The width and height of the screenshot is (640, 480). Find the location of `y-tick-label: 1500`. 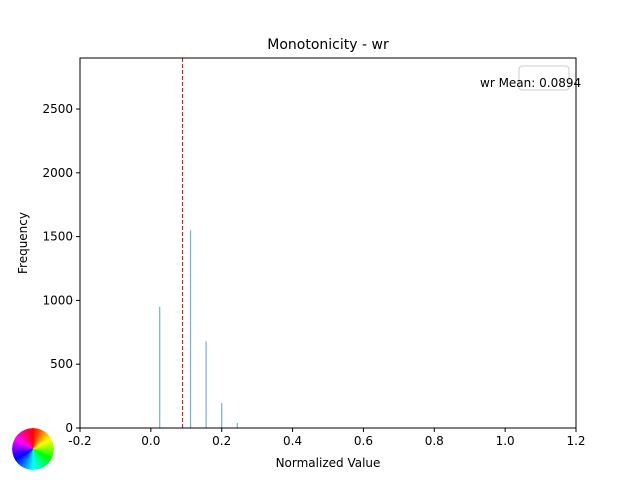

y-tick-label: 1500 is located at coordinates (57, 237).